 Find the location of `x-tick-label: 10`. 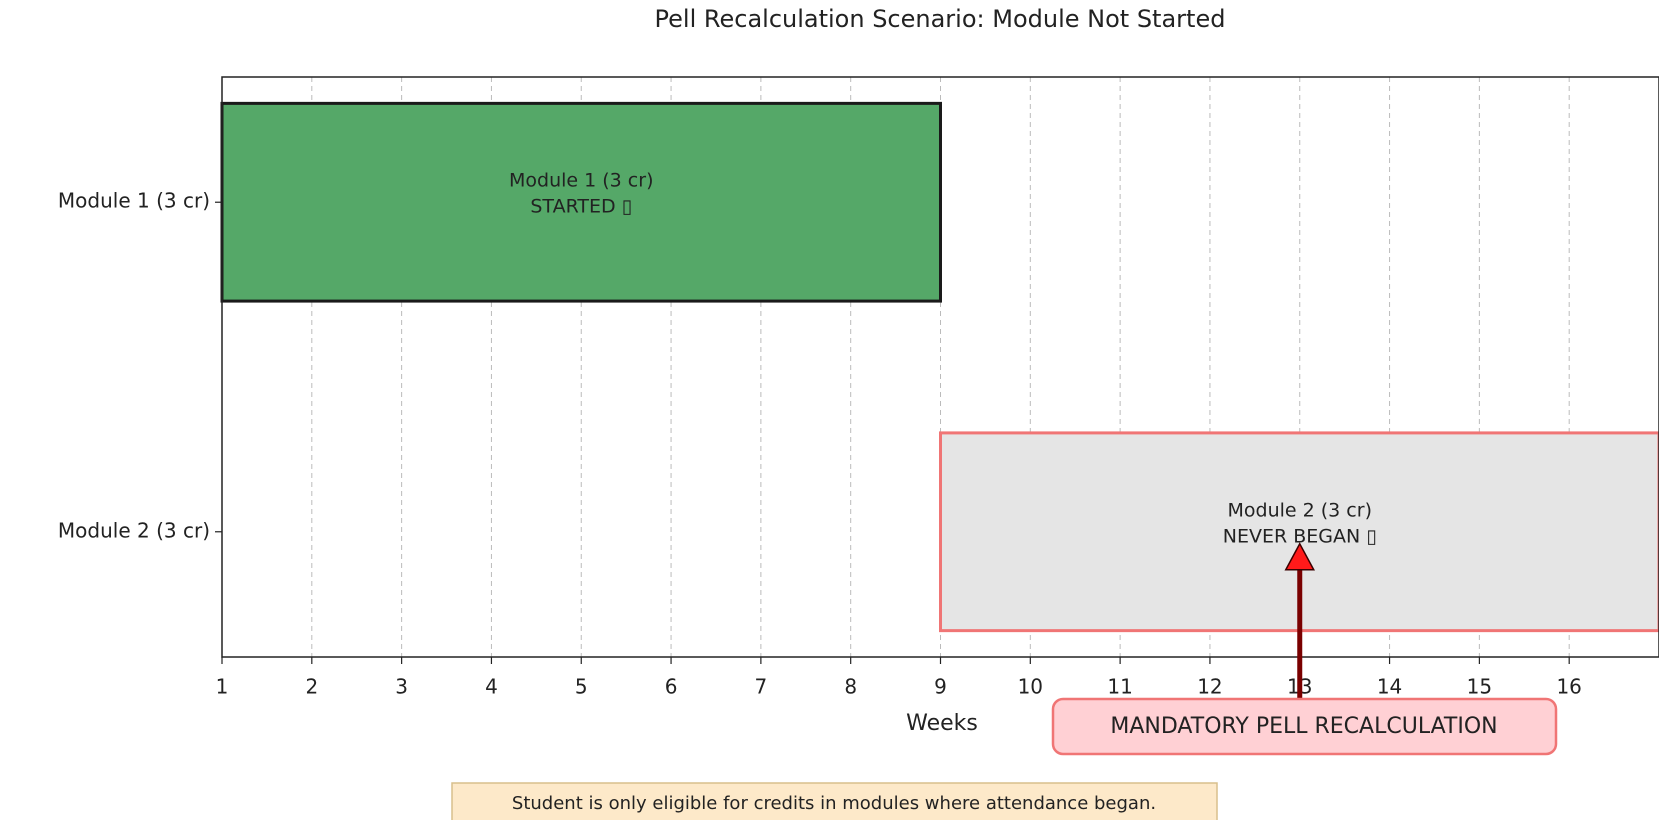

x-tick-label: 10 is located at coordinates (1030, 687).